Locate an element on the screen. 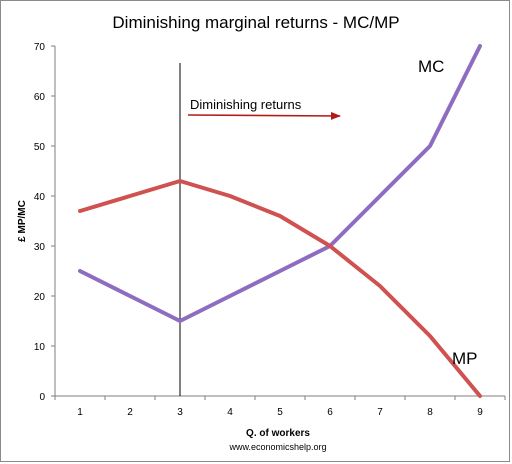 The height and width of the screenshot is (464, 512). y-axis-ticks: 0 10 20 30 40 50 60 70 is located at coordinates (44, 222).